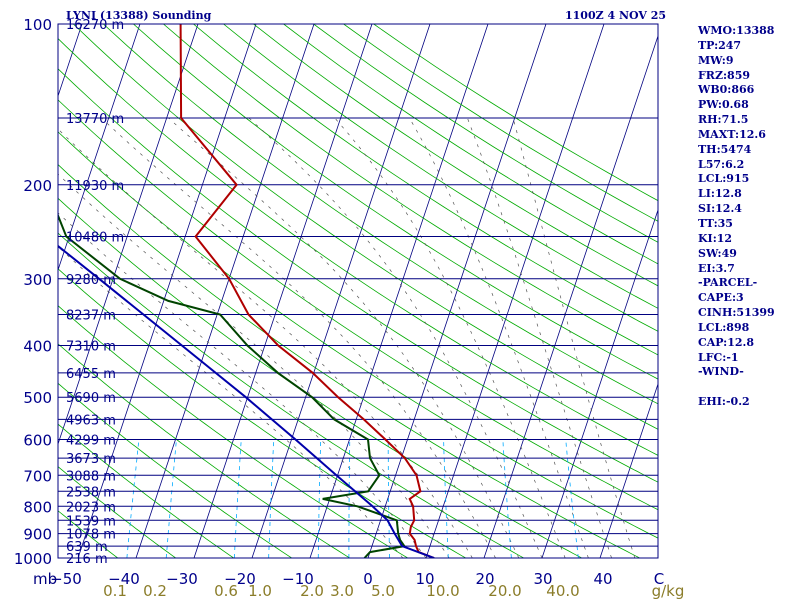 The width and height of the screenshot is (800, 600). What do you see at coordinates (91, 507) in the screenshot?
I see `height-label: 2023 m` at bounding box center [91, 507].